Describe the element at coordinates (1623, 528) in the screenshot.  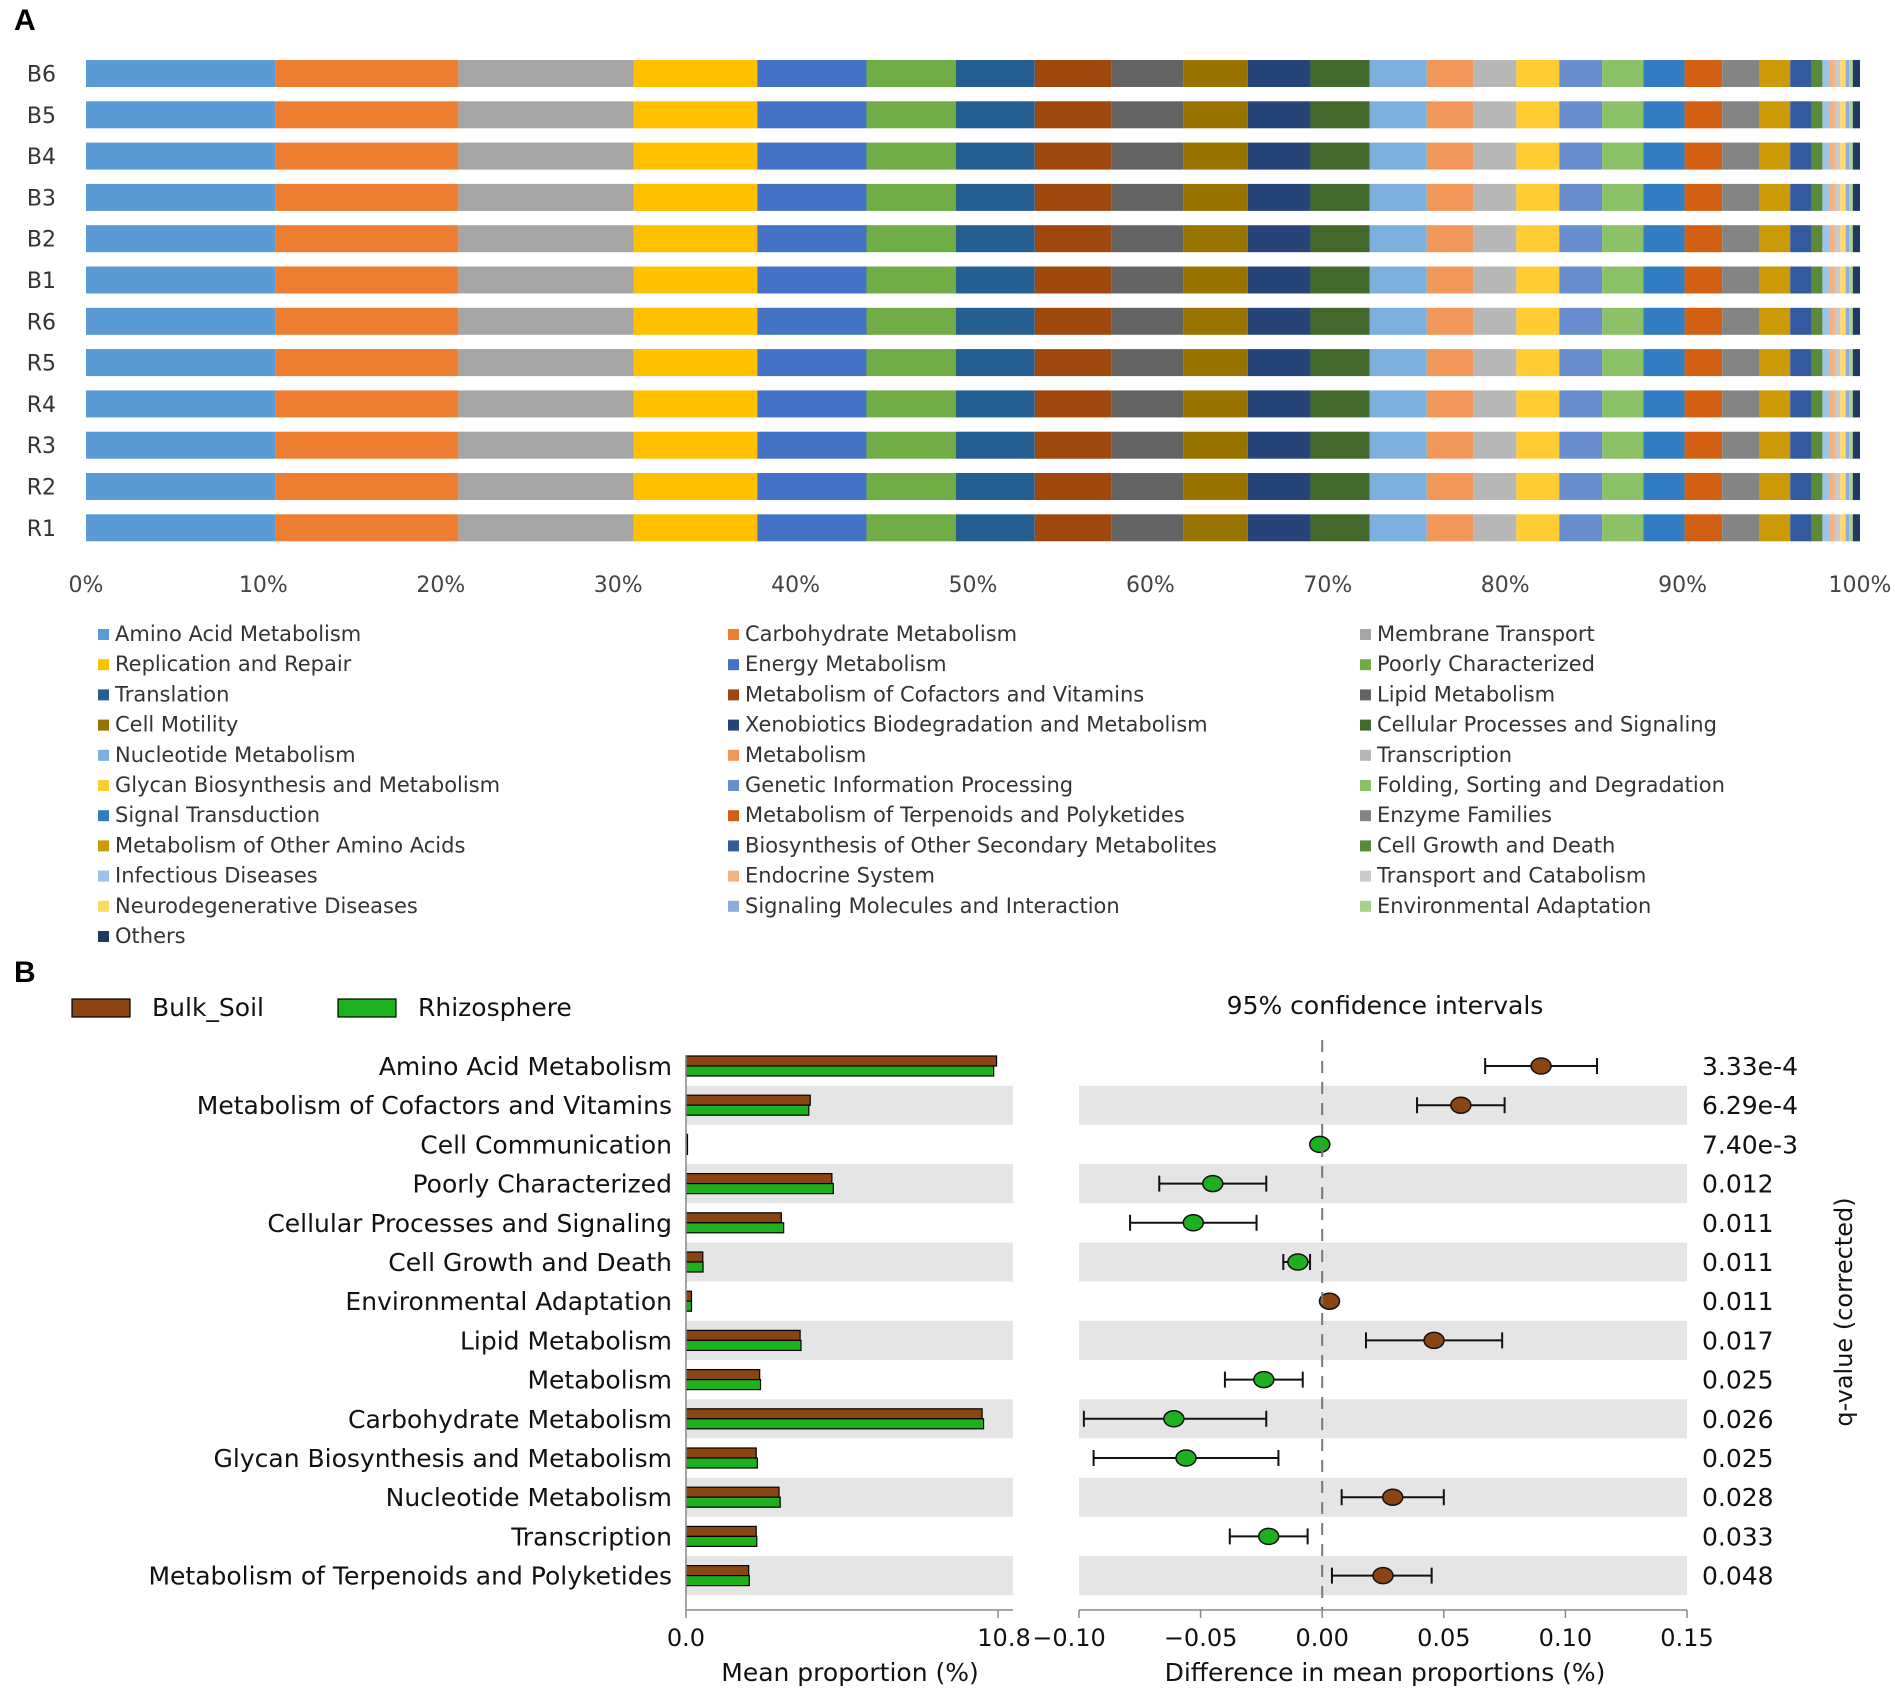
I see `bar-segment-r1-folding-sorting-and-degradation` at that location.